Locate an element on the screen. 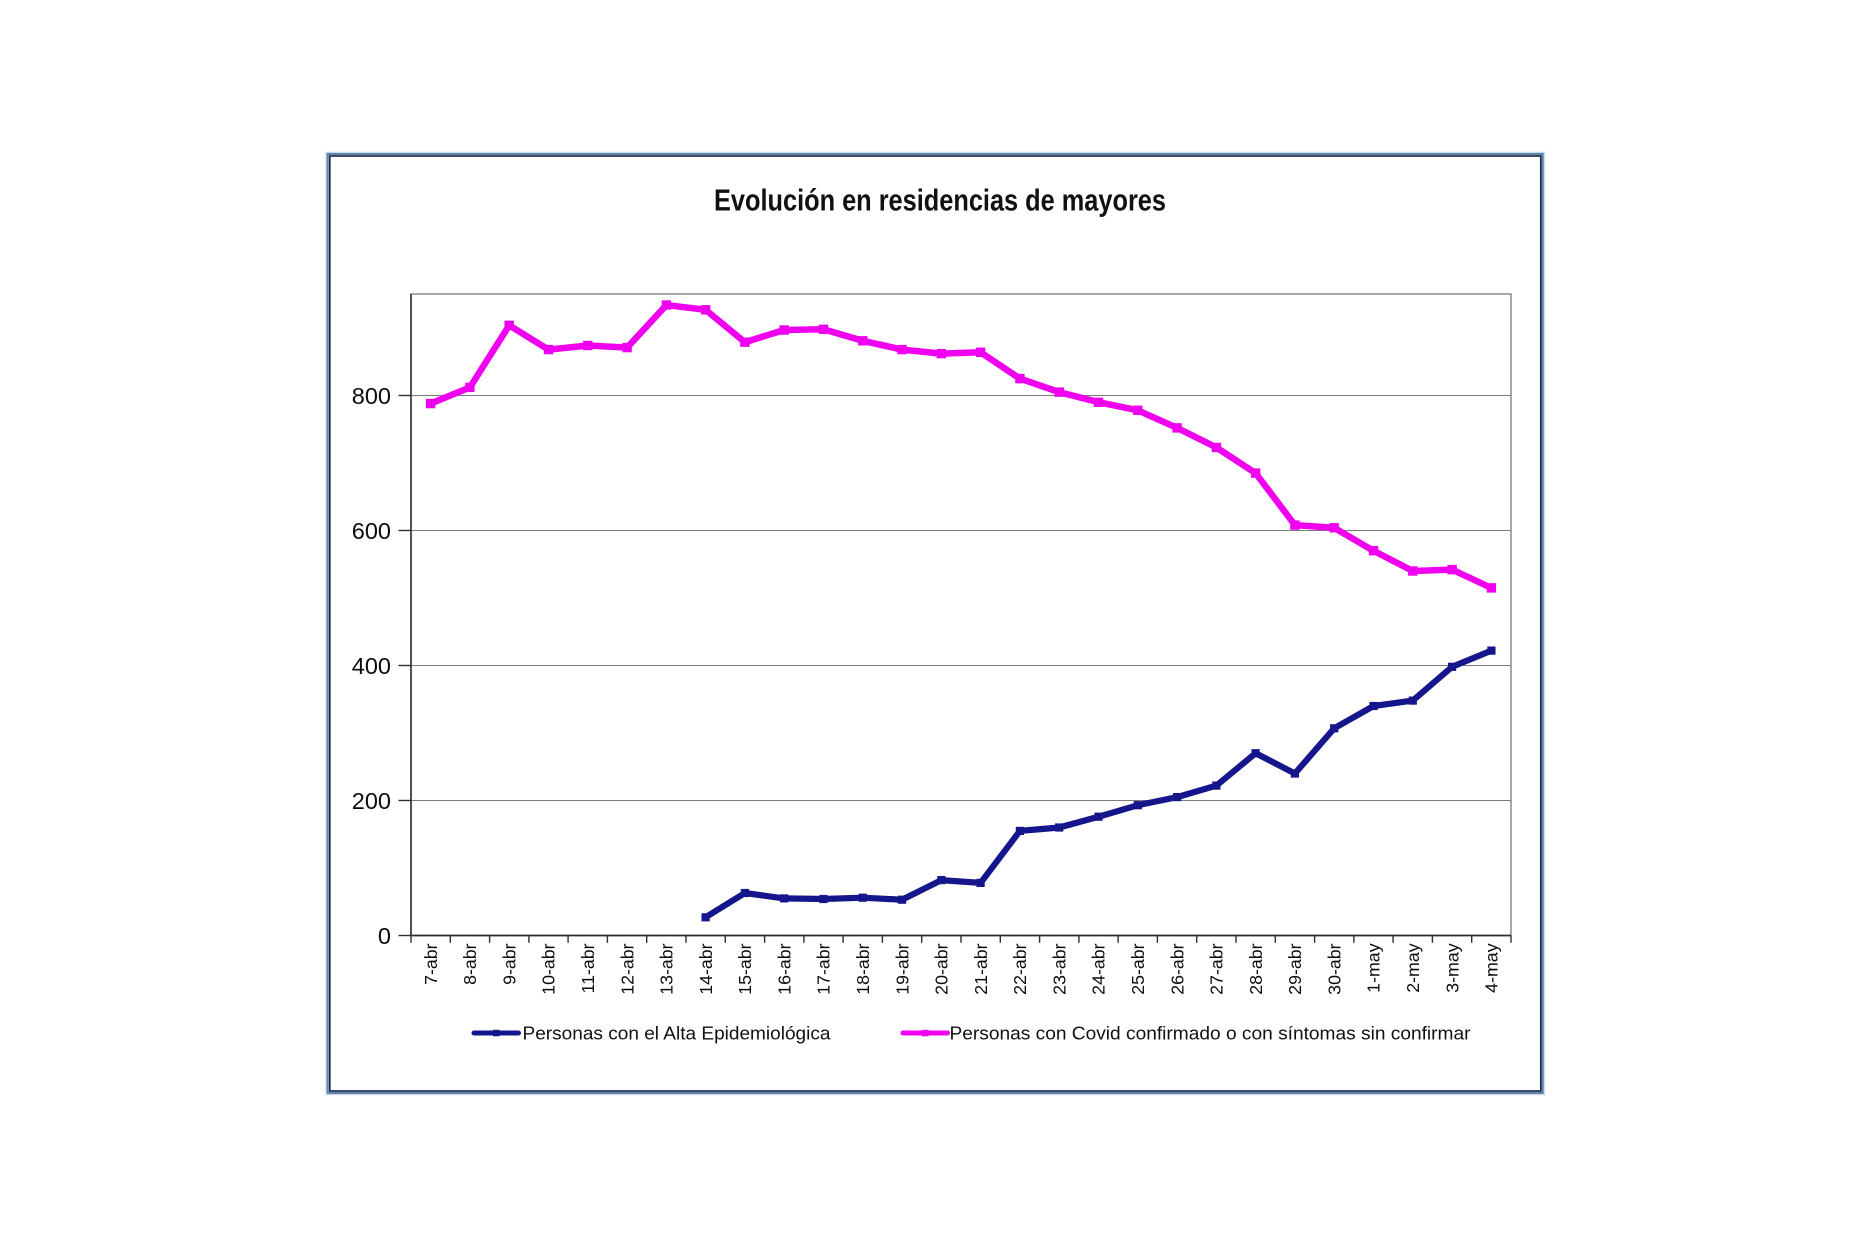  svg-text: 24-abr is located at coordinates (1099, 968).